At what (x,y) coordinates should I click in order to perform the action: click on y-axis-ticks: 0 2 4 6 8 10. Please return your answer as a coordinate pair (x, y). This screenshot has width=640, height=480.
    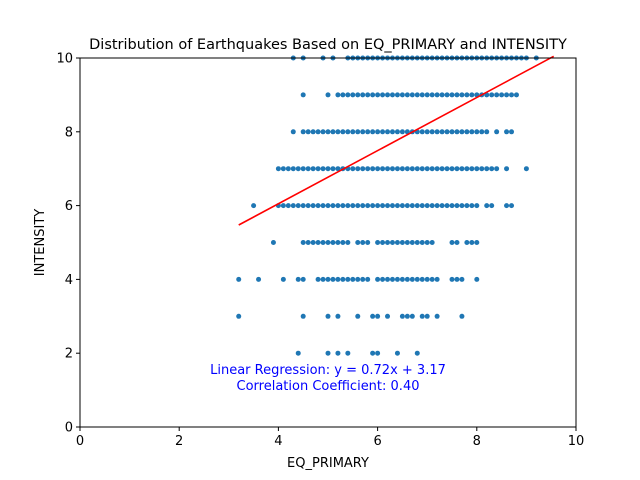
    Looking at the image, I should click on (68, 244).